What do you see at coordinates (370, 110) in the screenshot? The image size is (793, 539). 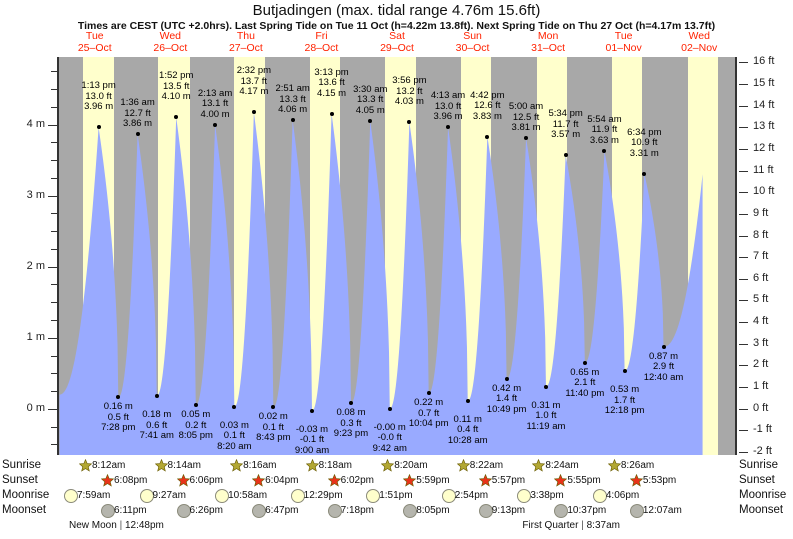 I see `tide-meters: 4.05 m` at bounding box center [370, 110].